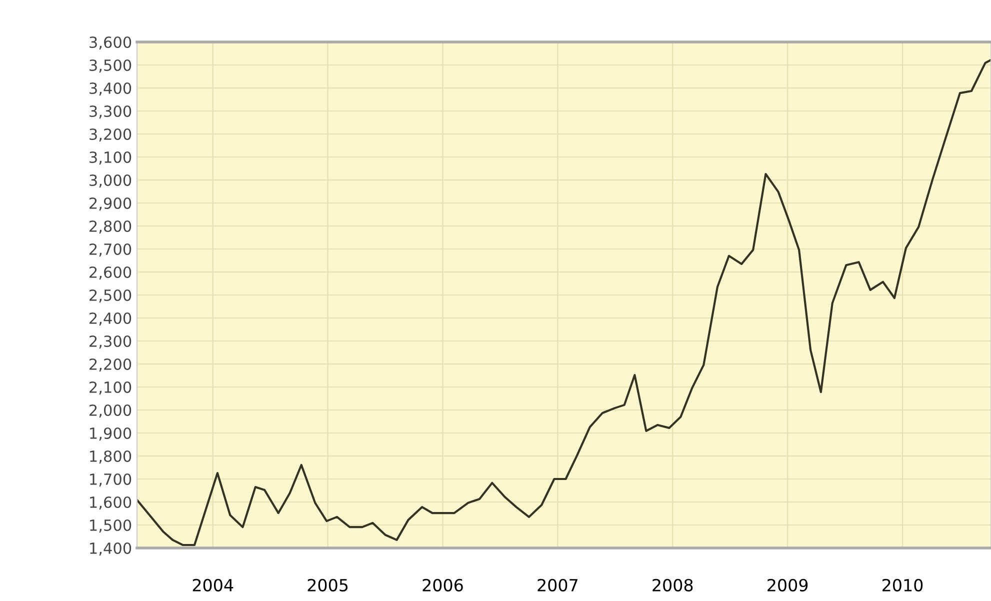 This screenshot has width=991, height=601. Describe the element at coordinates (111, 43) in the screenshot. I see `y-tick-label: 3,600` at that location.